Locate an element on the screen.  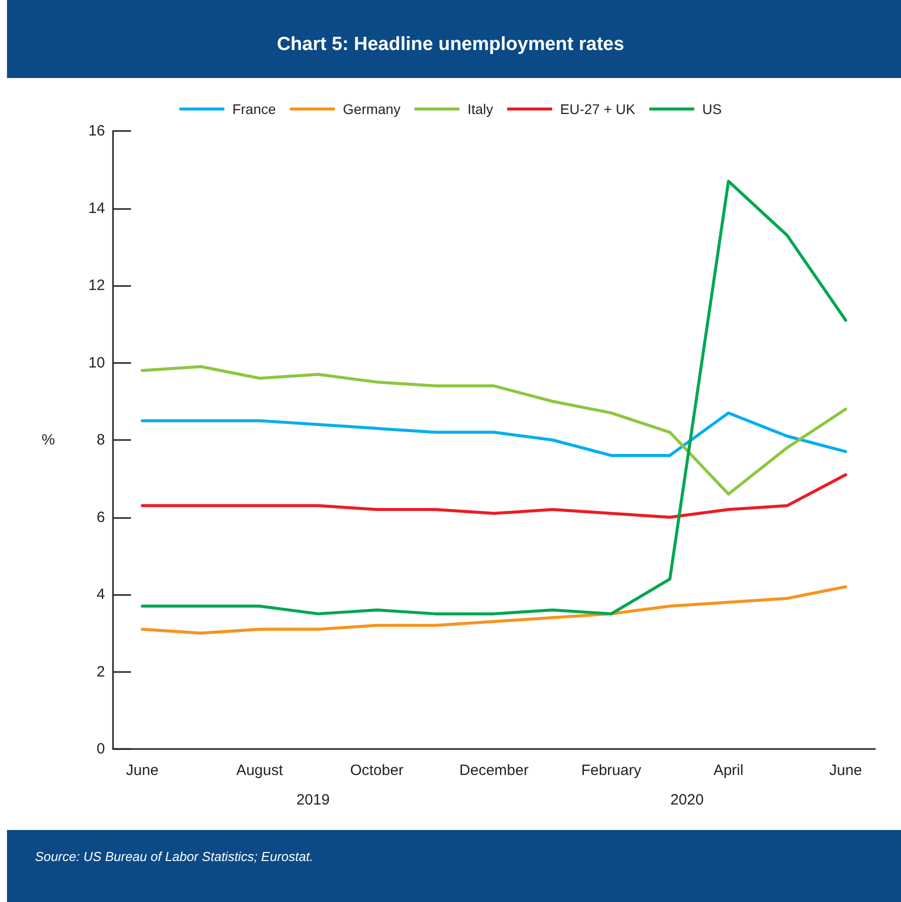
x-tick-label: October is located at coordinates (377, 770).